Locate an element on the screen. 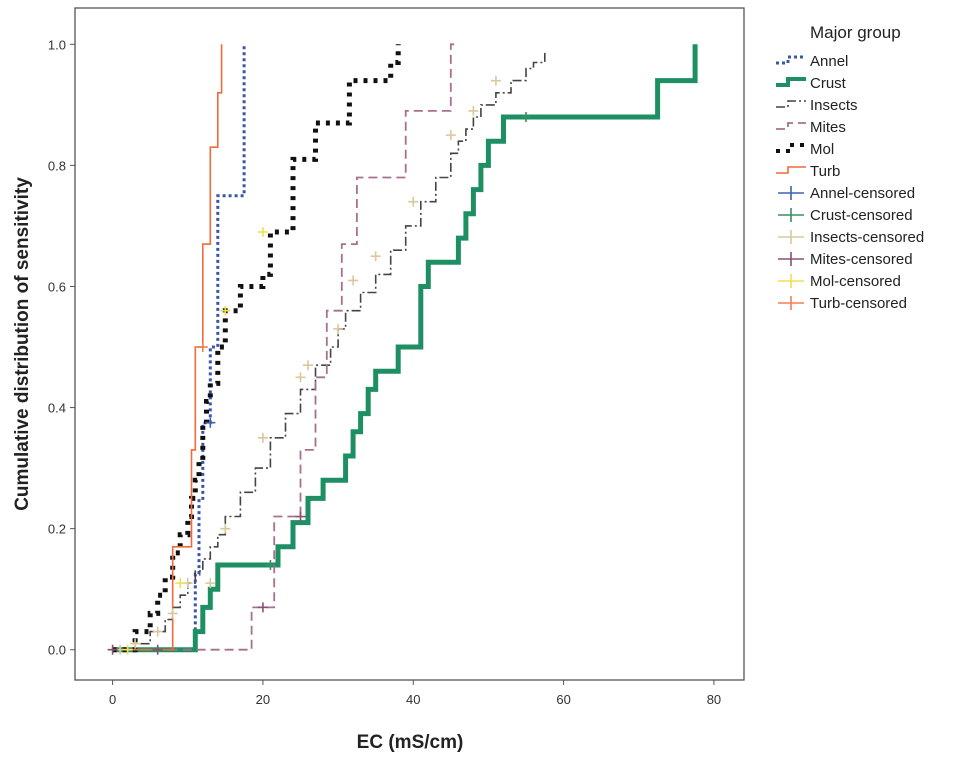 The image size is (953, 758). legend-item-turb: Turb is located at coordinates (808, 171).